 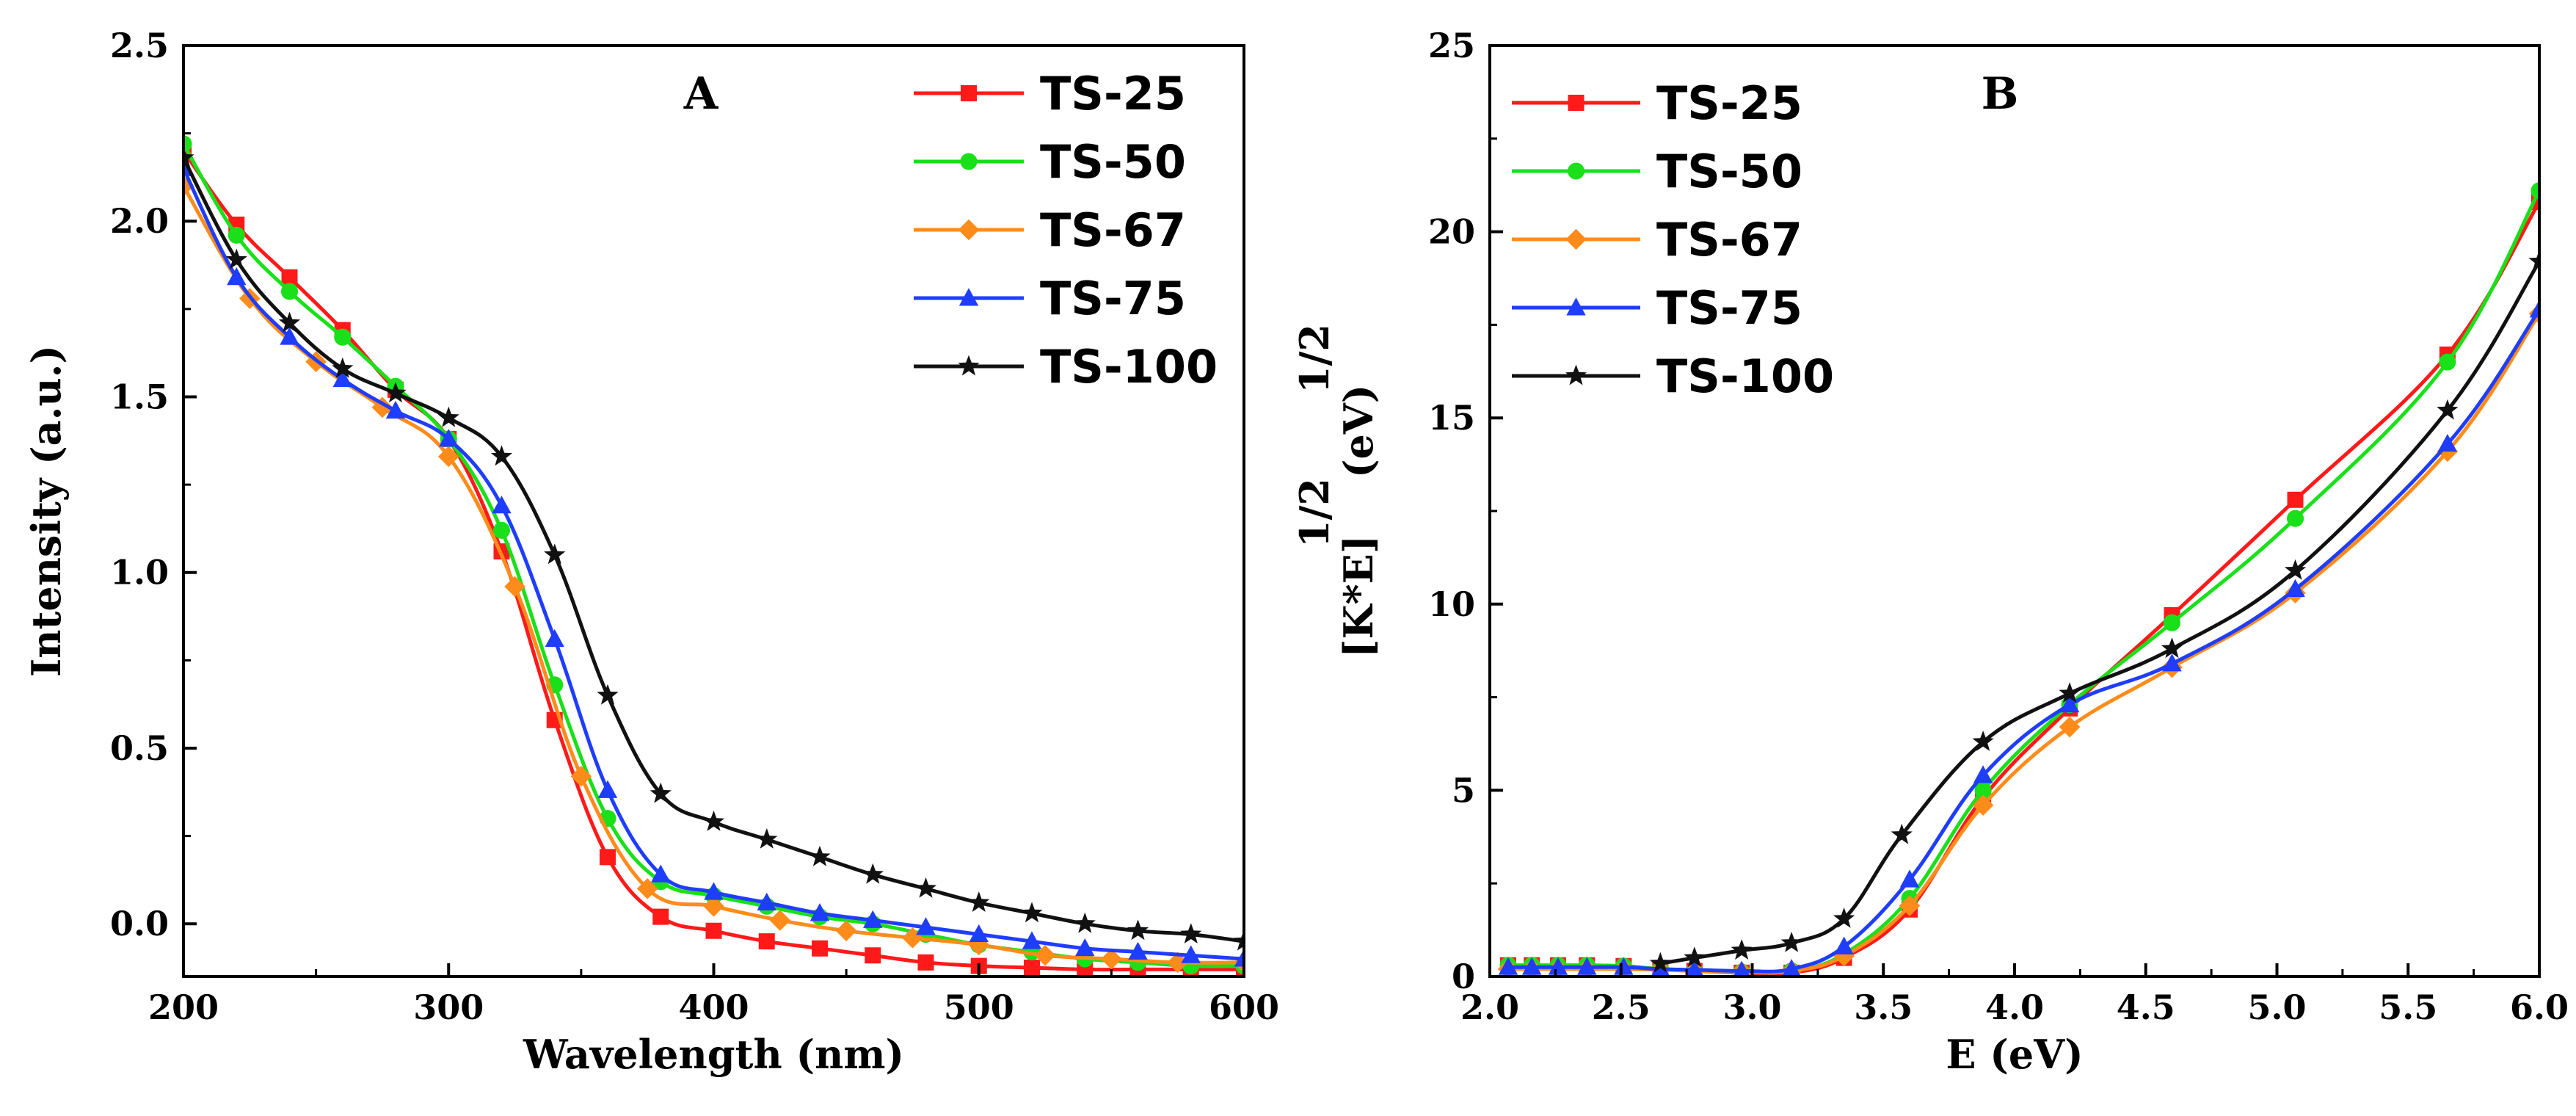 I want to click on y-tick-label: 20, so click(x=1451, y=232).